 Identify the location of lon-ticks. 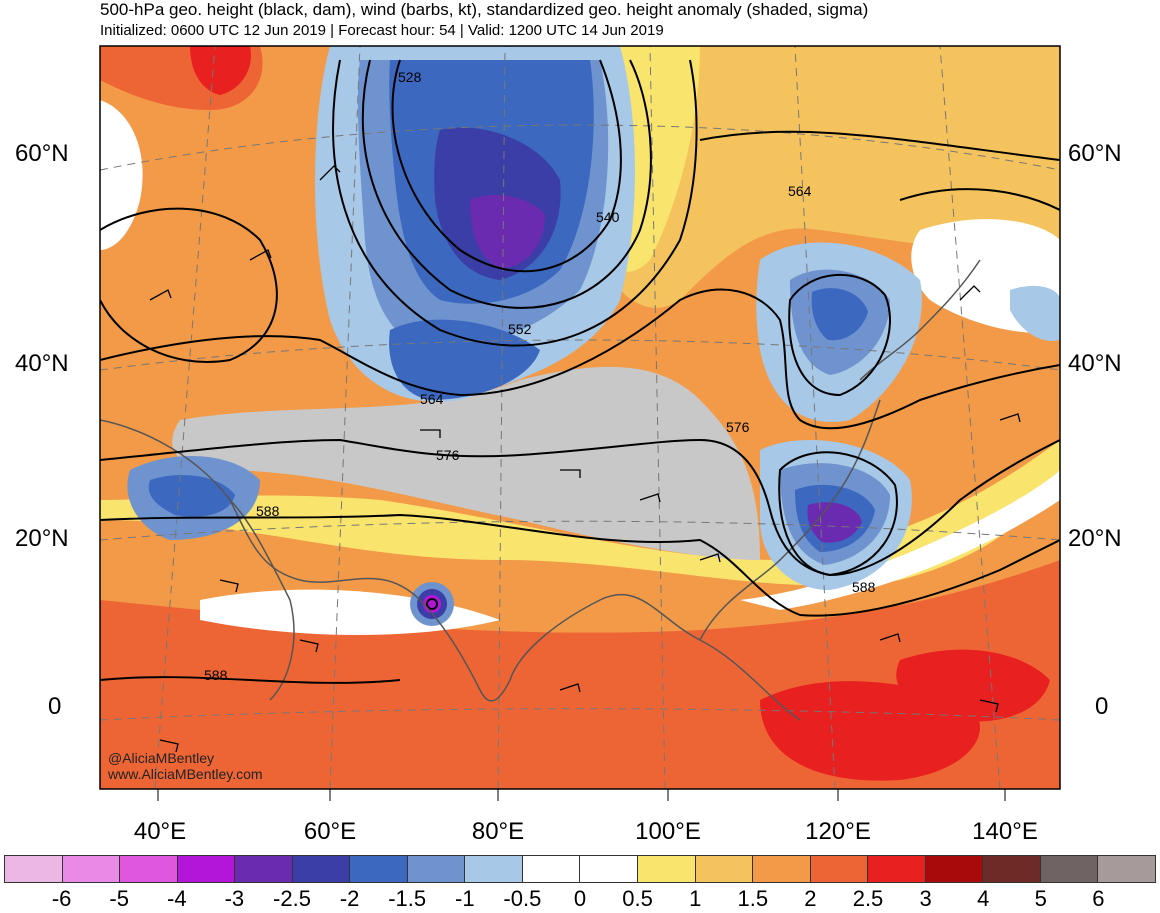
(581, 795).